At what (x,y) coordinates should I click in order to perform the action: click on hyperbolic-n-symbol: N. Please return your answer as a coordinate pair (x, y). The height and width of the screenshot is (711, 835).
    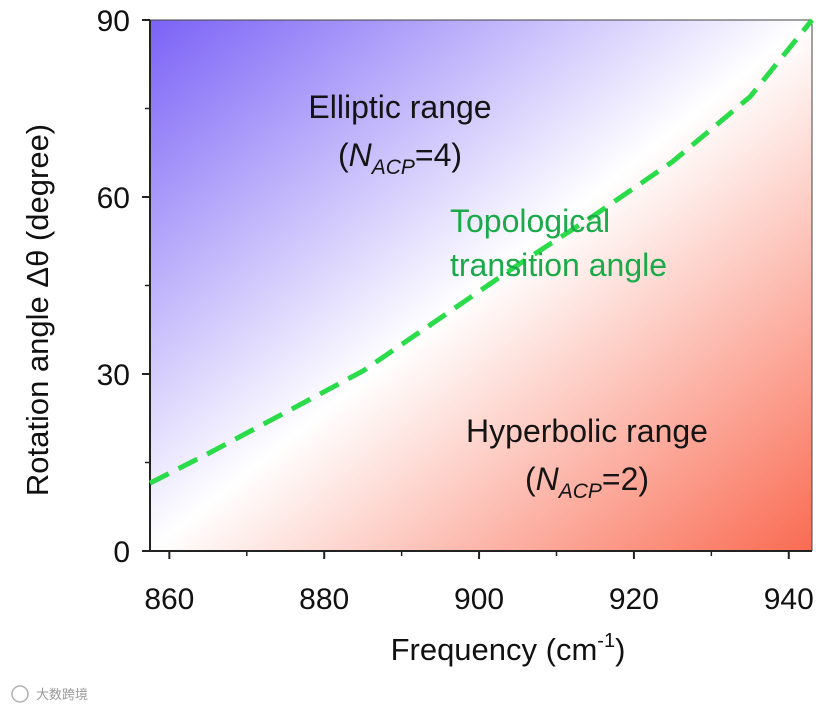
    Looking at the image, I should click on (548, 479).